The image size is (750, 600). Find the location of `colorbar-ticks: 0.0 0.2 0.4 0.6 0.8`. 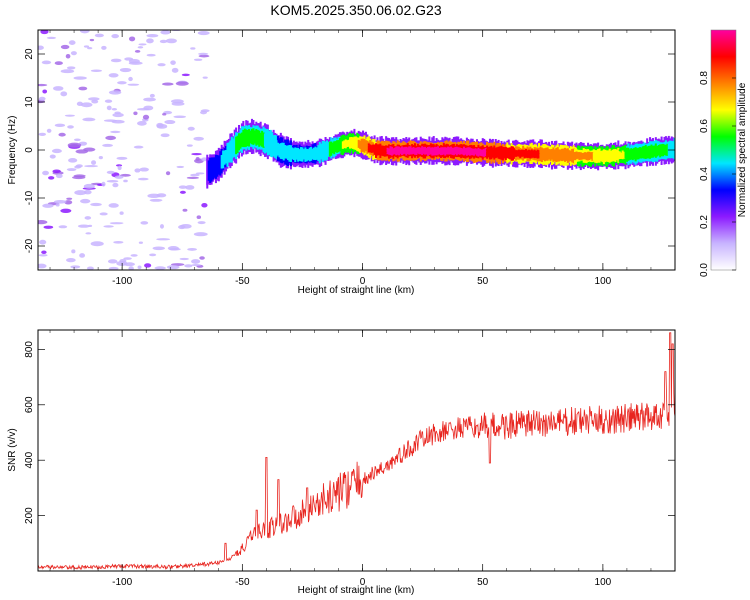

colorbar-ticks: 0.0 0.2 0.4 0.6 0.8 is located at coordinates (717, 174).